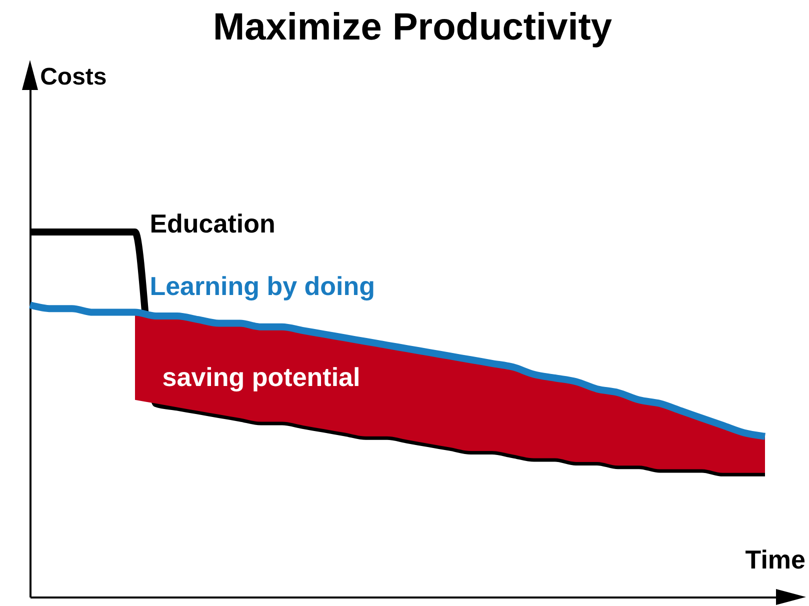 The width and height of the screenshot is (809, 606). Describe the element at coordinates (412, 27) in the screenshot. I see `chart-title: Maximize Productivity` at that location.